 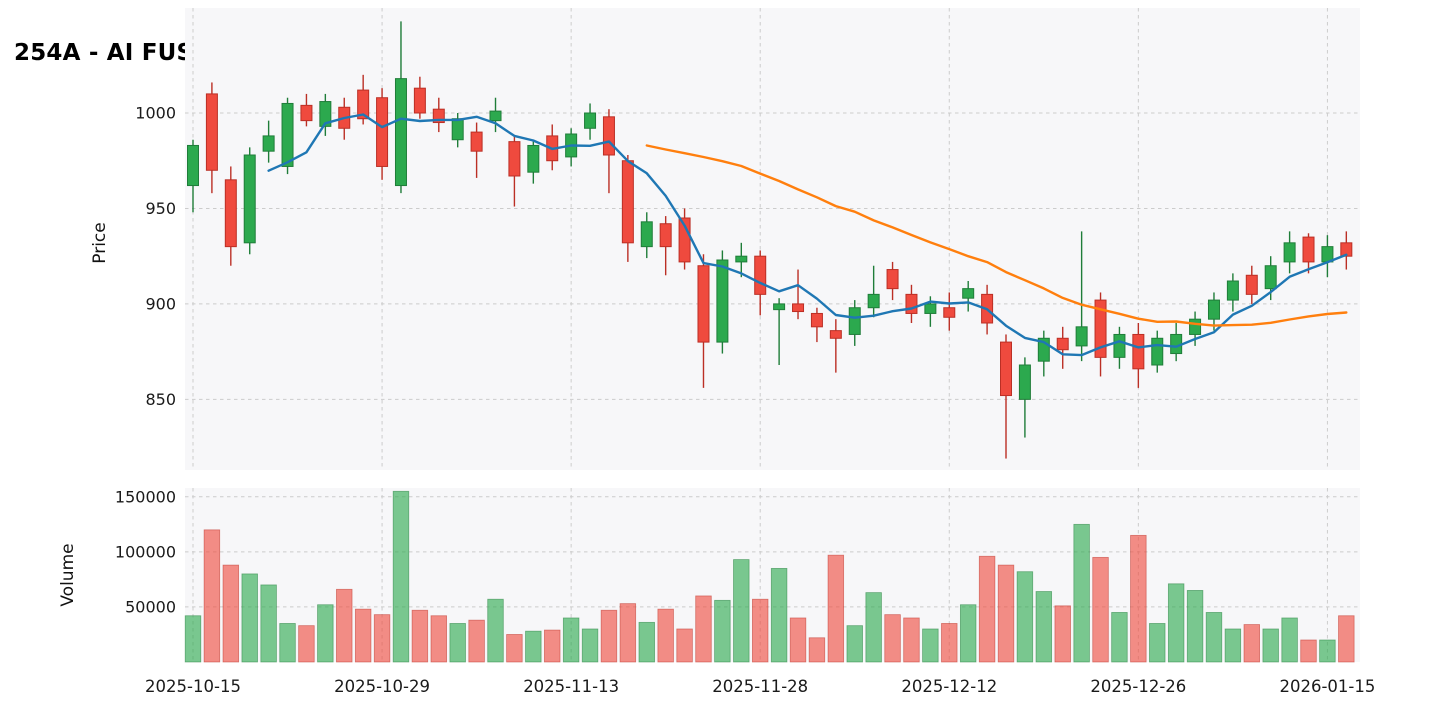 I want to click on svg-text: 150000, so click(x=145, y=496).